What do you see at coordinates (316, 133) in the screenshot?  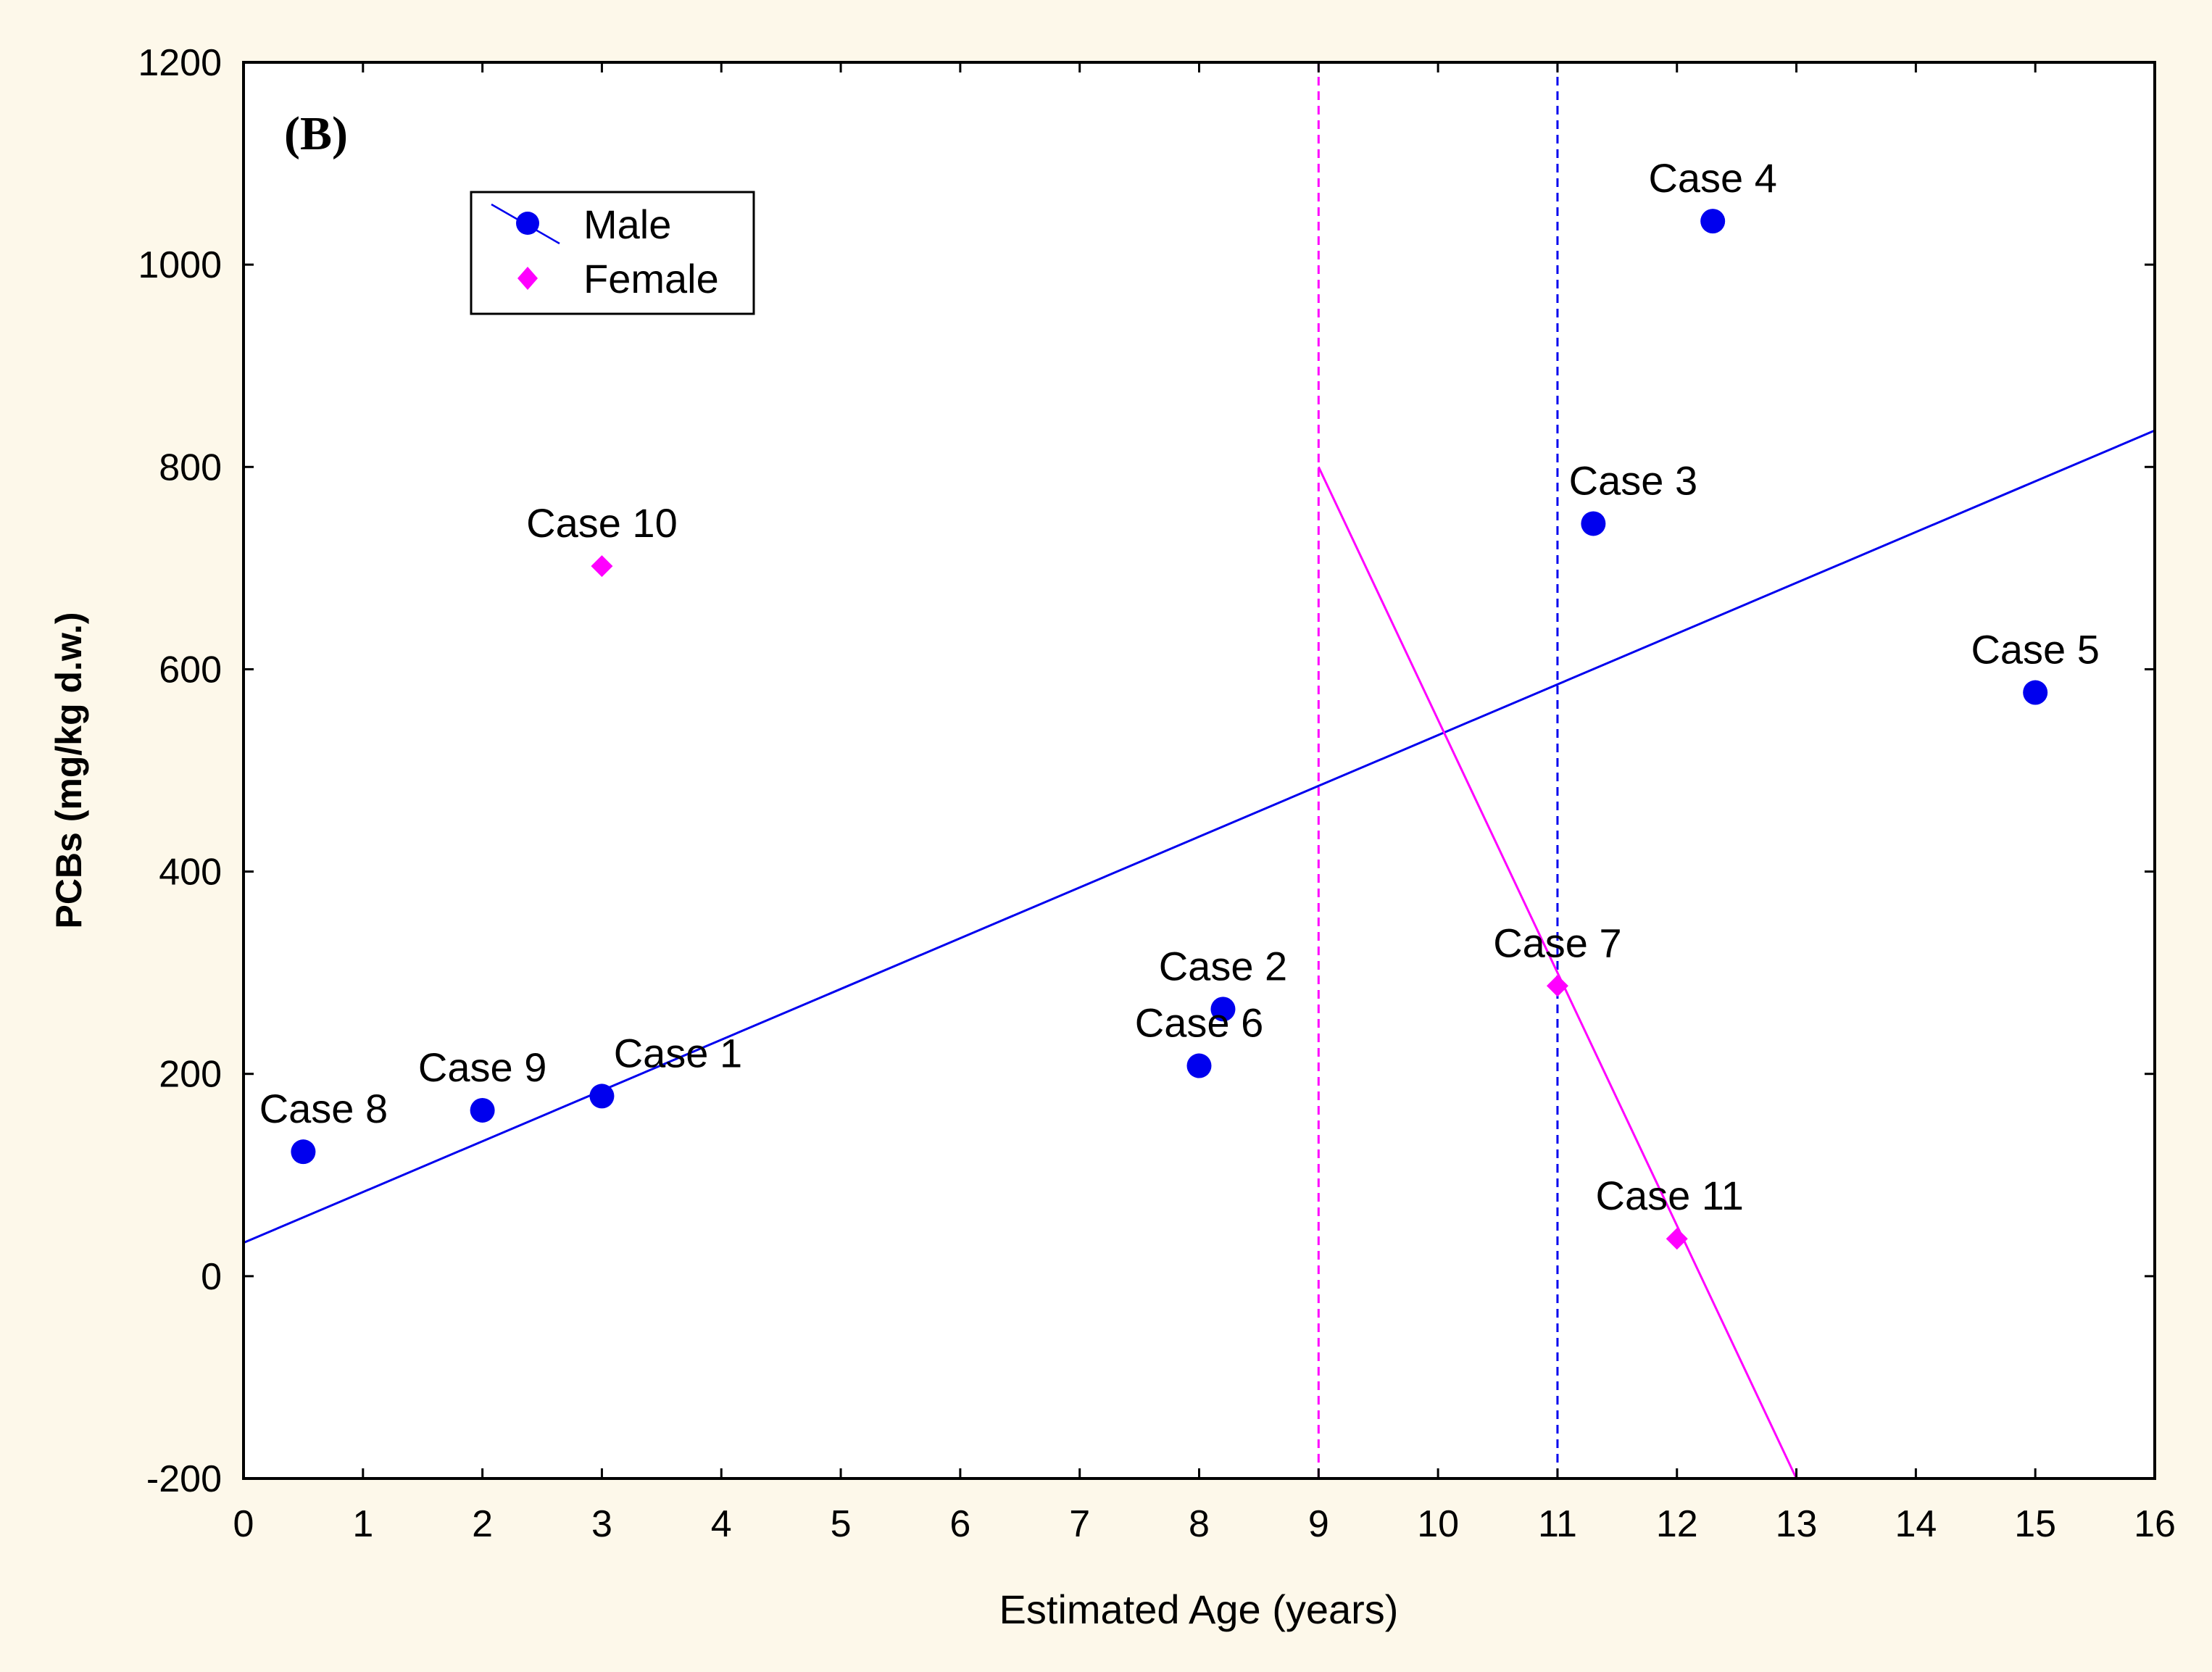 I see `panel-label: (B)` at bounding box center [316, 133].